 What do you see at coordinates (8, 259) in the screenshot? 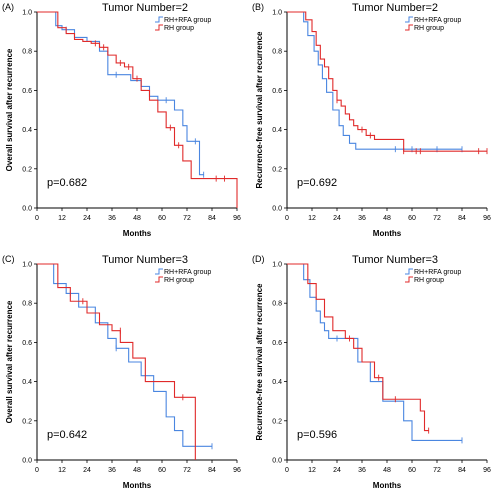
I see `panel-label: (C)` at bounding box center [8, 259].